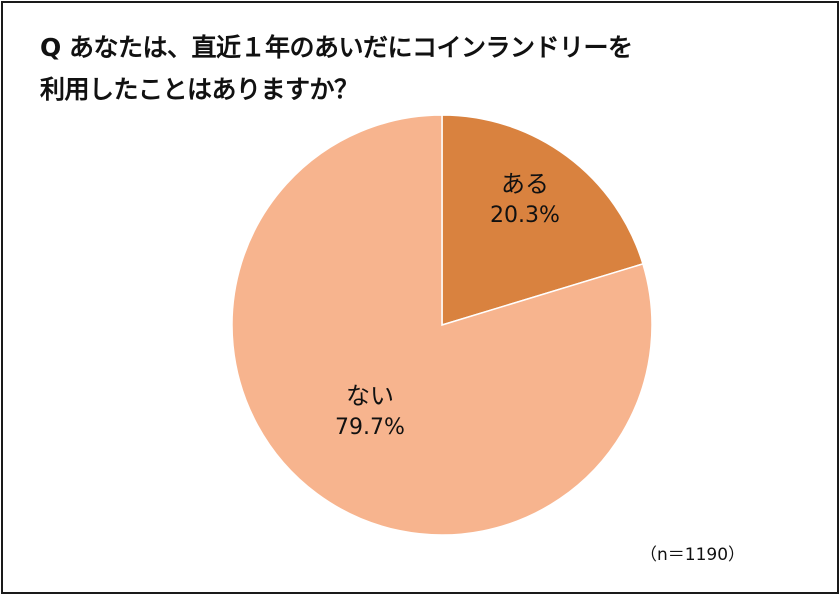 This screenshot has height=595, width=840. What do you see at coordinates (336, 69) in the screenshot?
I see `chart-title: Q あなたは、直近１年のあいだにコインランドリーを 利用したことはありますか？` at bounding box center [336, 69].